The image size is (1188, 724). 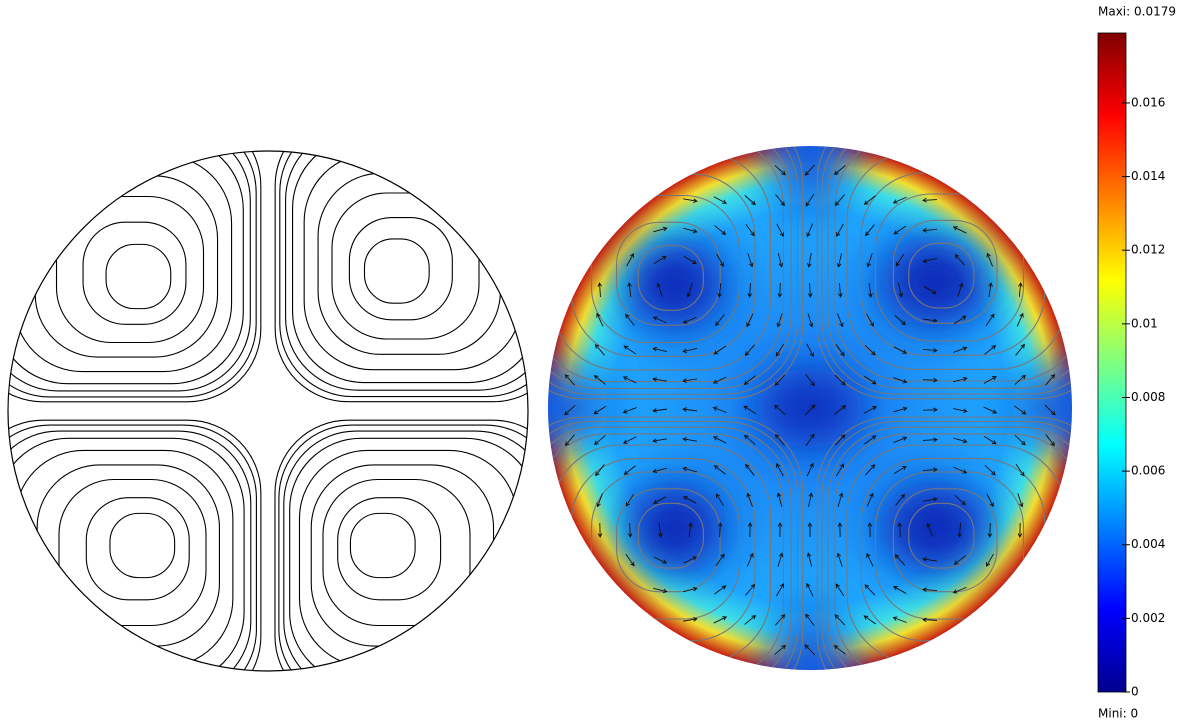 What do you see at coordinates (1118, 714) in the screenshot?
I see `colorbar-min-label: Mini: 0` at bounding box center [1118, 714].